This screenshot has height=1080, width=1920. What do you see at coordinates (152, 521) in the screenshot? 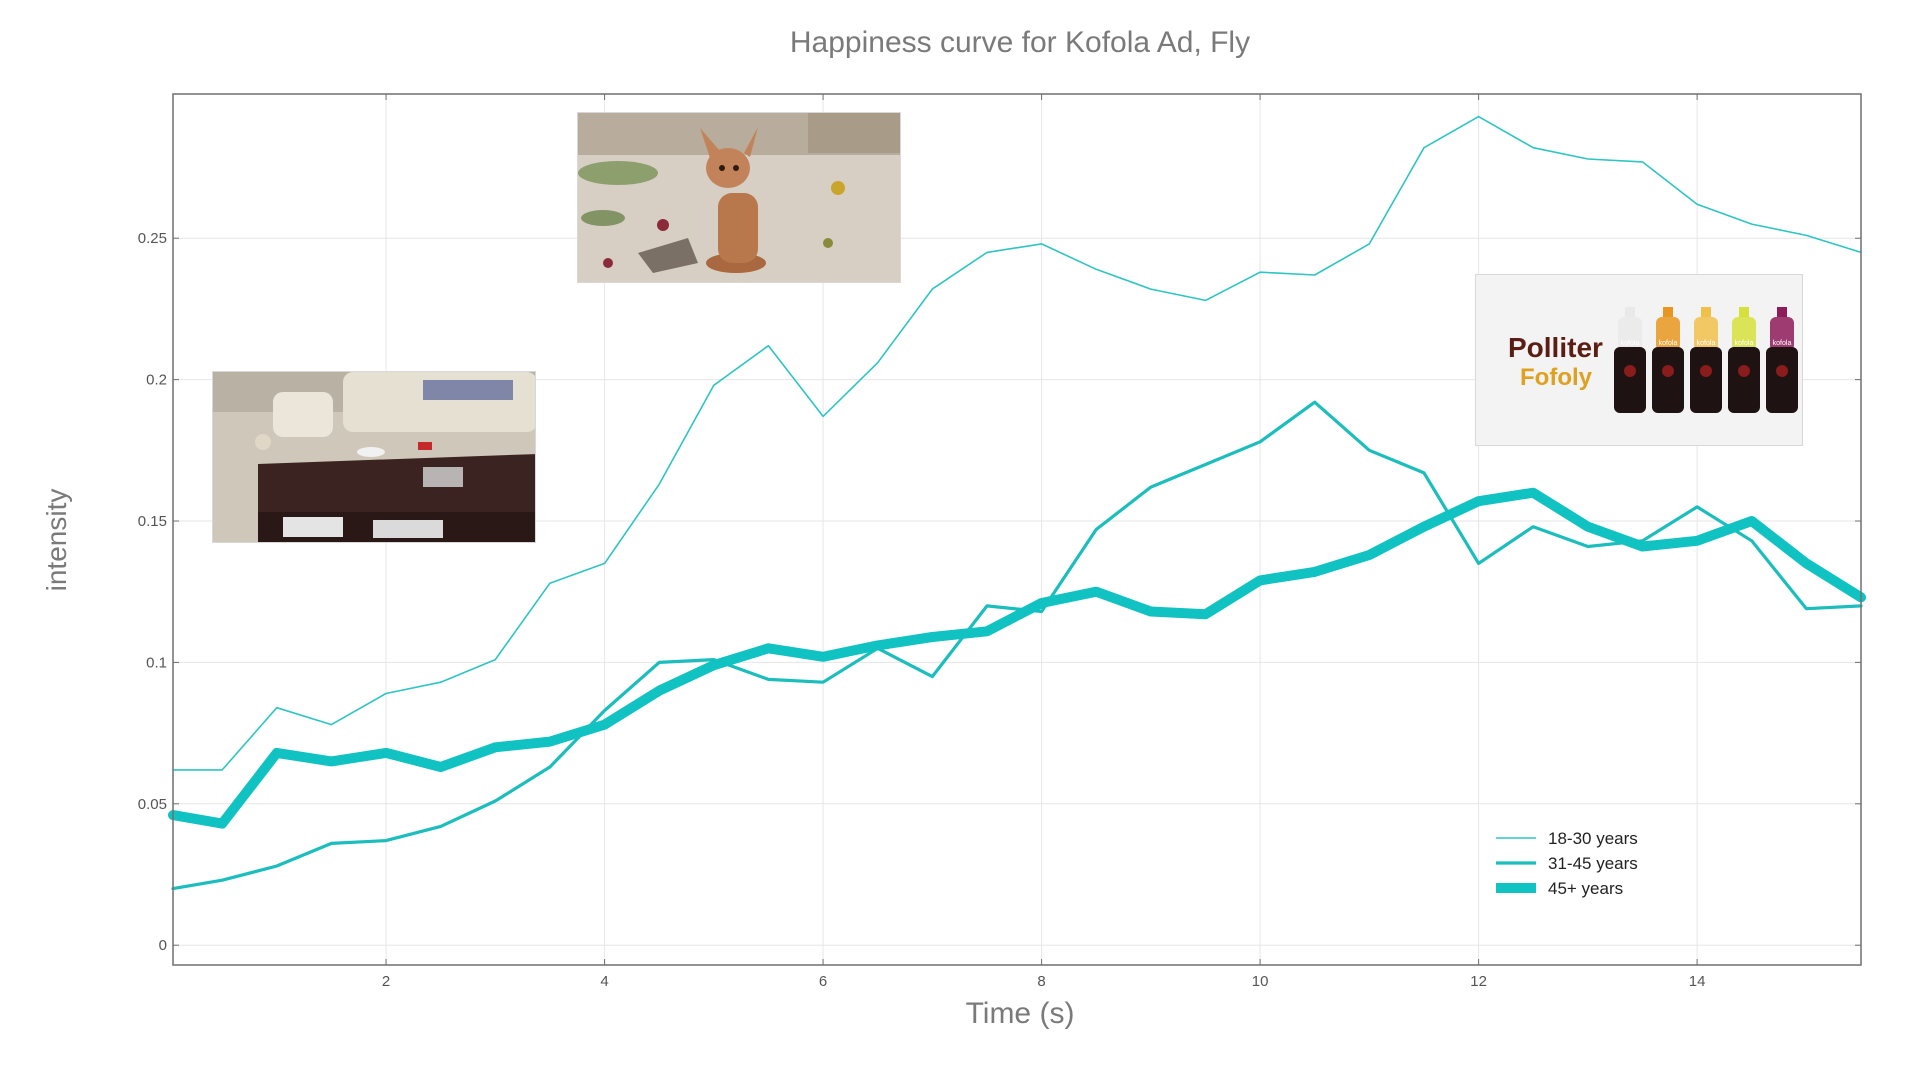
I see `y-tick-label: 0.15` at bounding box center [152, 521].